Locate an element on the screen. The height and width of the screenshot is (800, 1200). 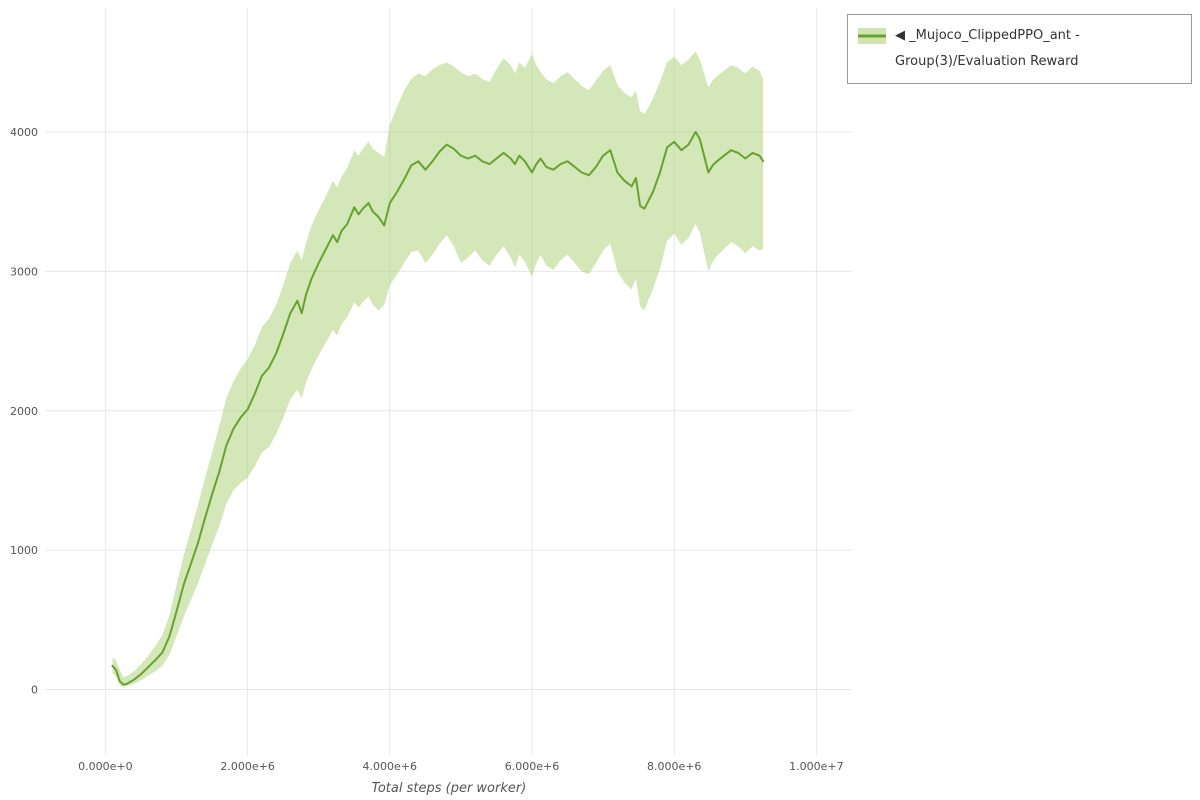
x-tick-label: 1.000e+7 is located at coordinates (816, 766).